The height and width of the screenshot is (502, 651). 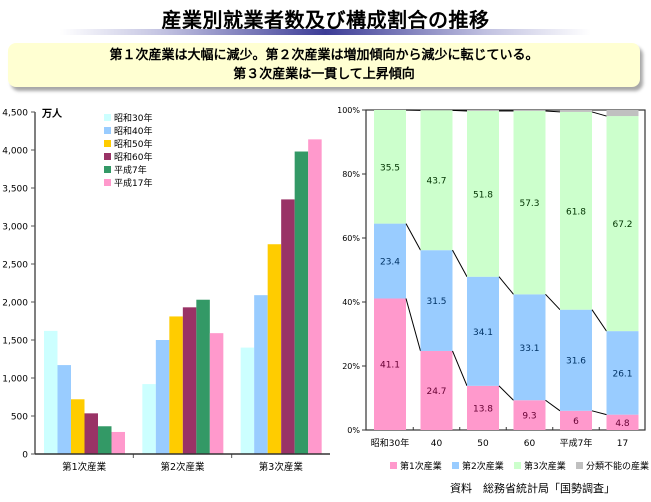 I want to click on y-tick-label: 3,000, so click(x=15, y=228).